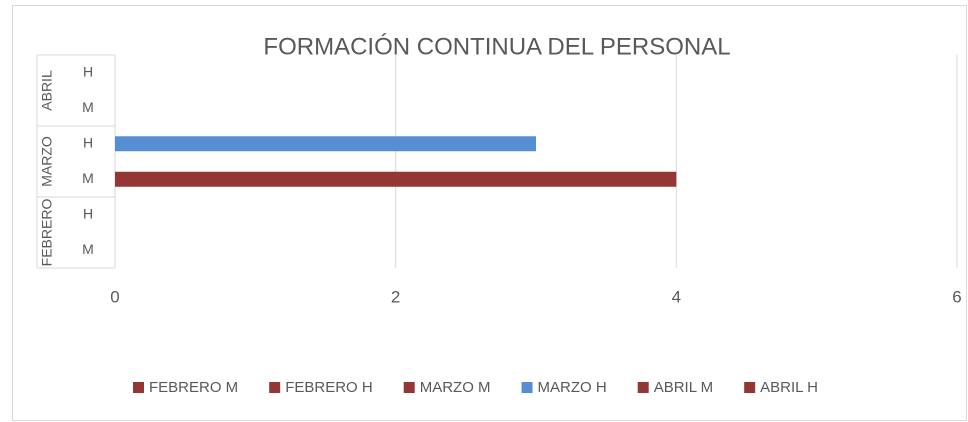 This screenshot has width=968, height=422. Describe the element at coordinates (395, 296) in the screenshot. I see `x-tick-label: 2` at that location.